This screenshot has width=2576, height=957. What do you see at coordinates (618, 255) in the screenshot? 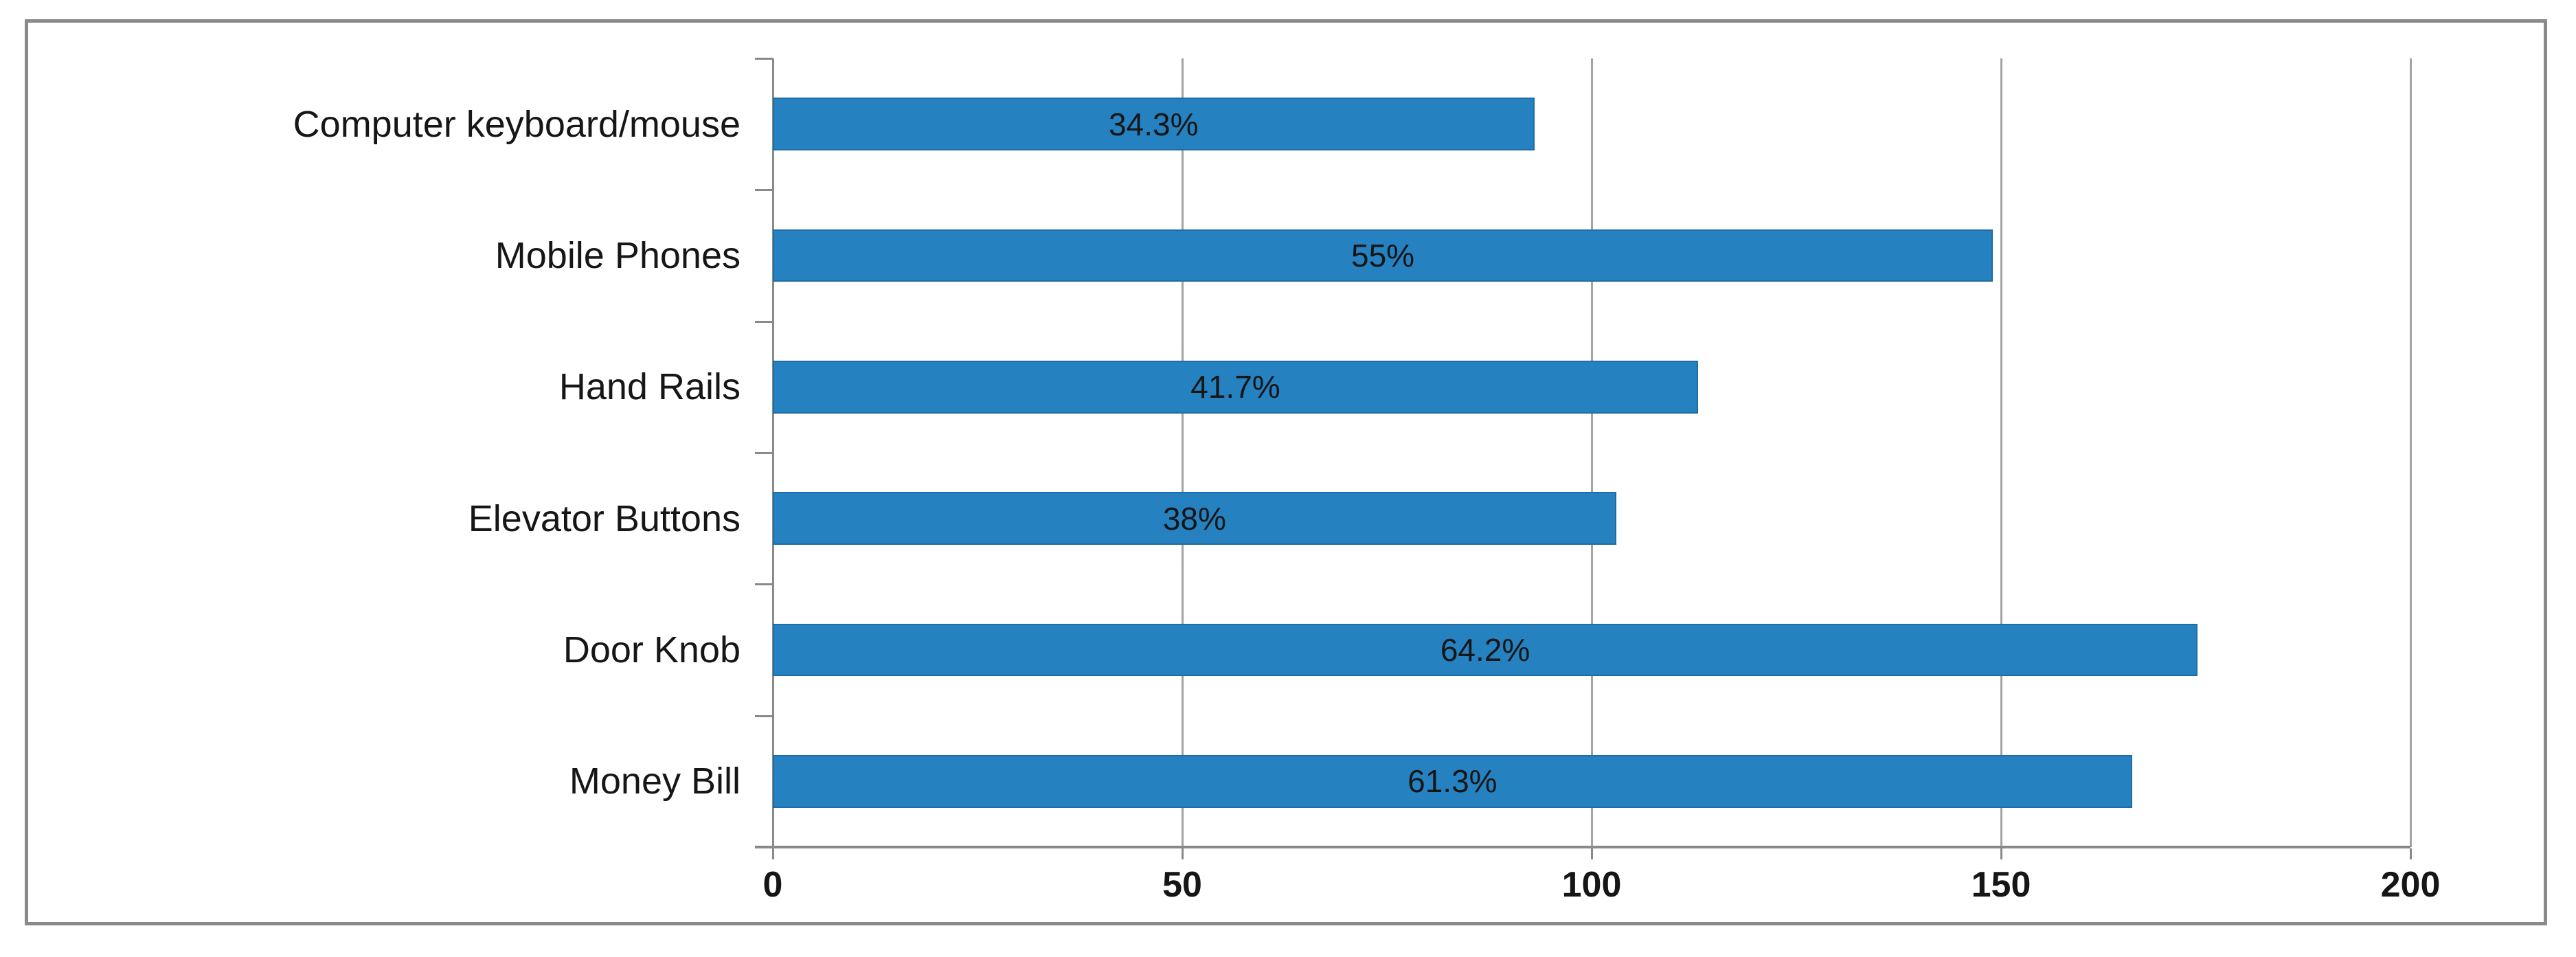
I see `category-label-1: Mobile Phones` at bounding box center [618, 255].